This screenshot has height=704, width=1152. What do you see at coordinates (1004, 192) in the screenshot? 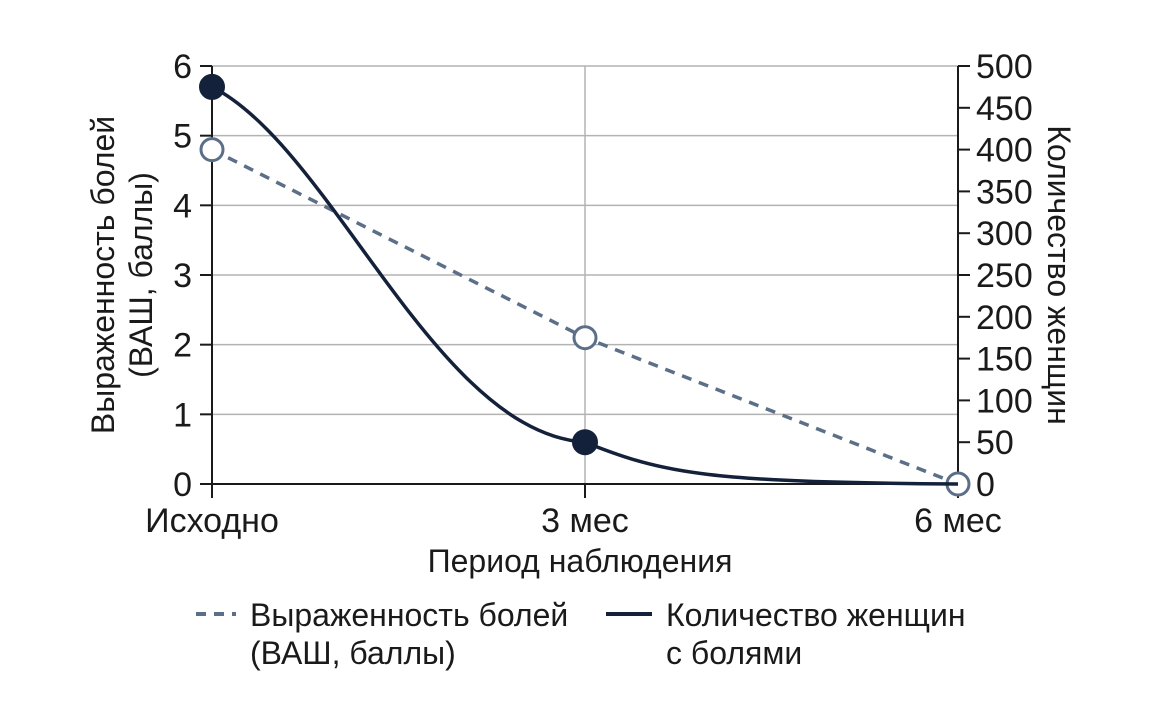
I see `right-tick-label: 350` at bounding box center [1004, 192].